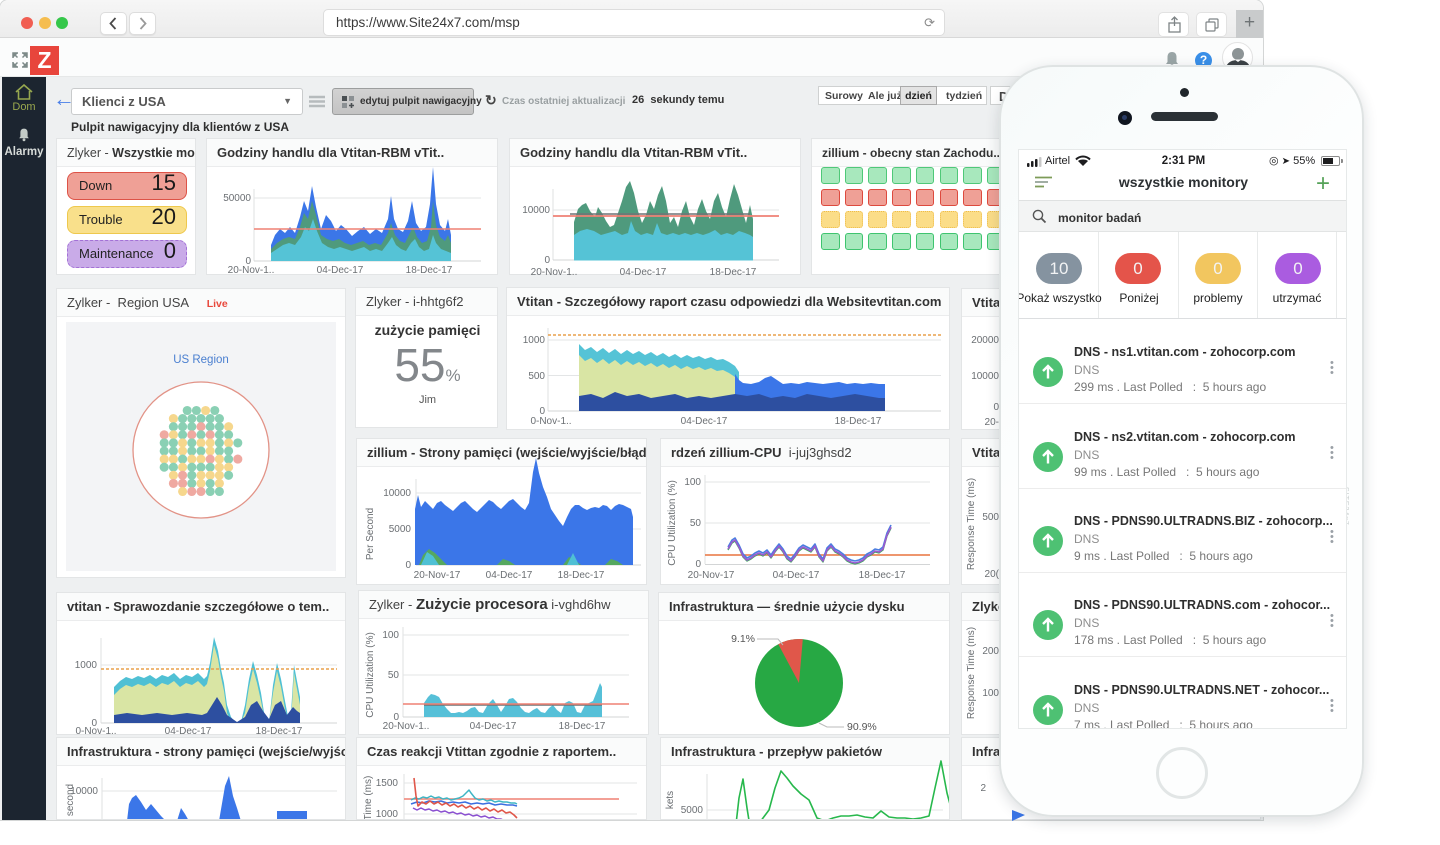  Describe the element at coordinates (990, 651) in the screenshot. I see `svg-text: 200` at that location.